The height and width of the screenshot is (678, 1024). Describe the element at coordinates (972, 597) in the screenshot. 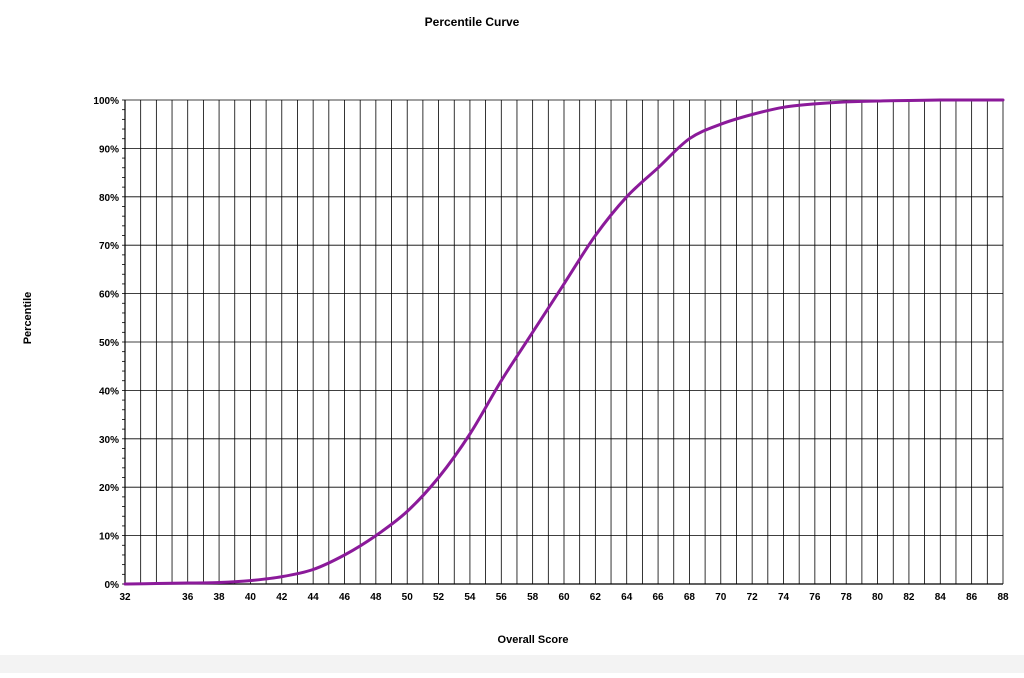

I see `x-tick-label: 86` at that location.